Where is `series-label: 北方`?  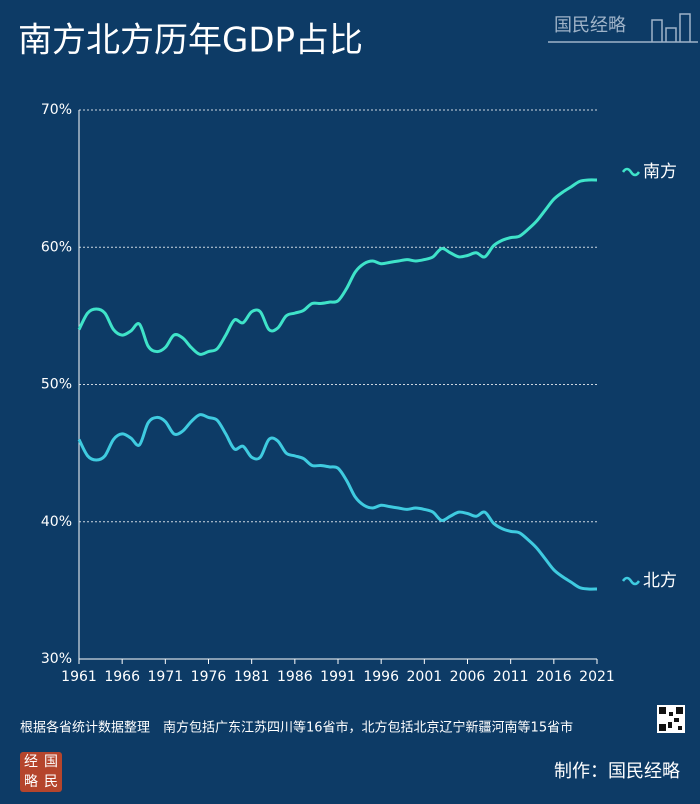
series-label: 北方 is located at coordinates (660, 581).